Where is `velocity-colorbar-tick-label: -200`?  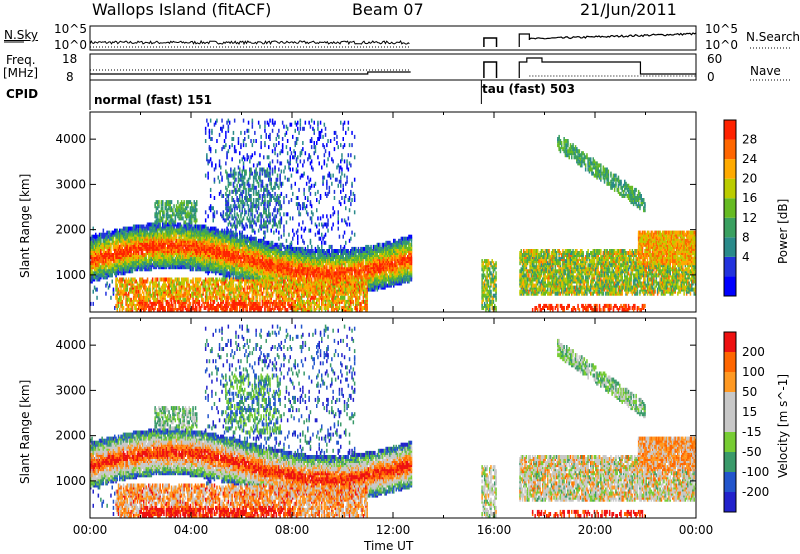 velocity-colorbar-tick-label: -200 is located at coordinates (755, 492).